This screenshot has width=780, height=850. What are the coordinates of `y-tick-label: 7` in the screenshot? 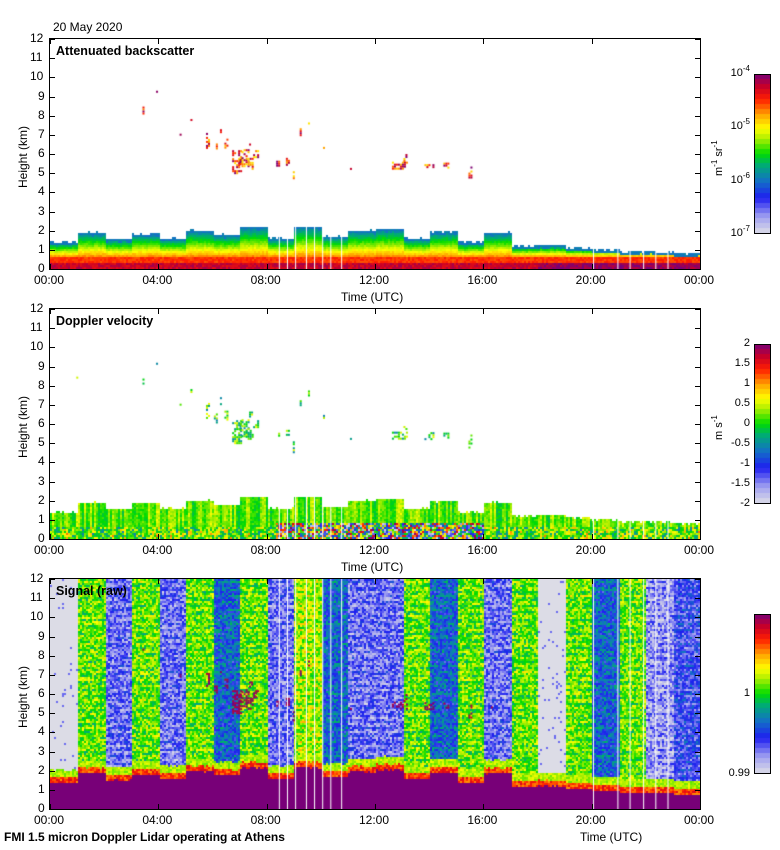 It's located at (41, 673).